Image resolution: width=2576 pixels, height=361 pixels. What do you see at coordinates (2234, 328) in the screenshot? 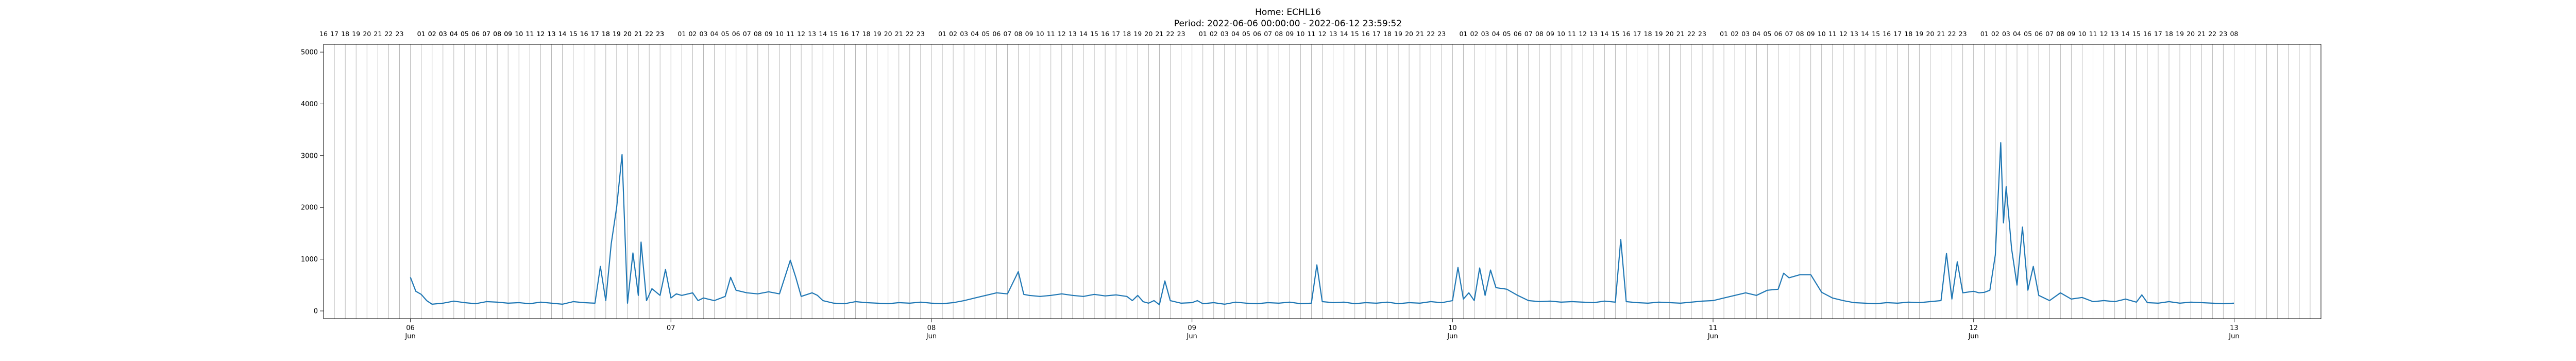
I see `x-tick-day-label: 13` at bounding box center [2234, 328].